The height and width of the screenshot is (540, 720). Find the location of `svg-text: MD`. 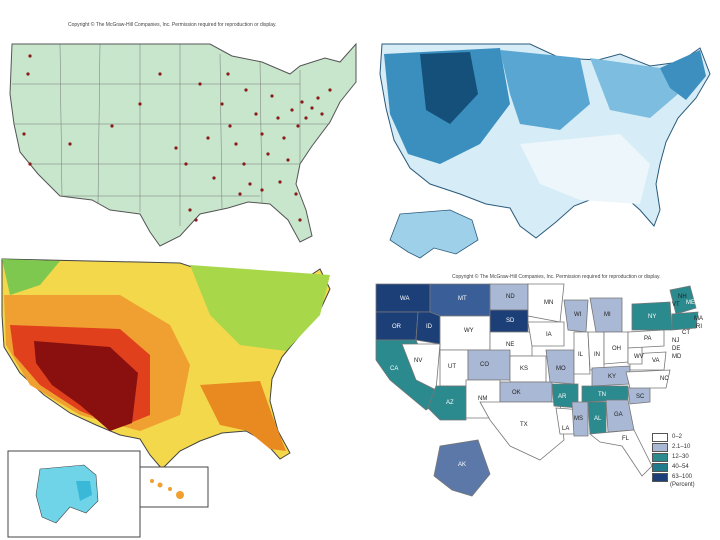

svg-text: MD is located at coordinates (677, 357).